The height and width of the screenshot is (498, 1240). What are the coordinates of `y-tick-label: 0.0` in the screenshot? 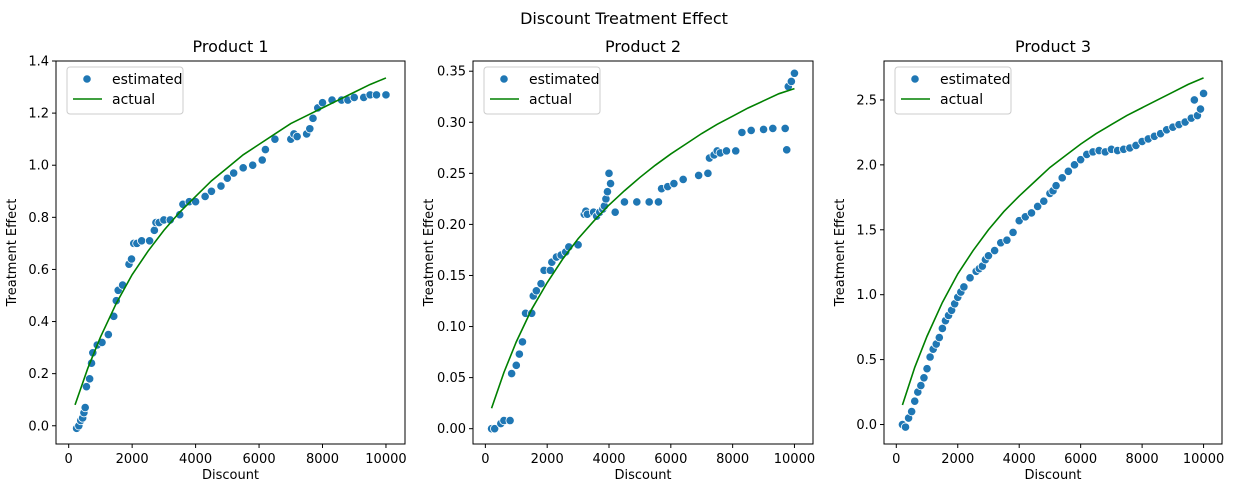 It's located at (38, 426).